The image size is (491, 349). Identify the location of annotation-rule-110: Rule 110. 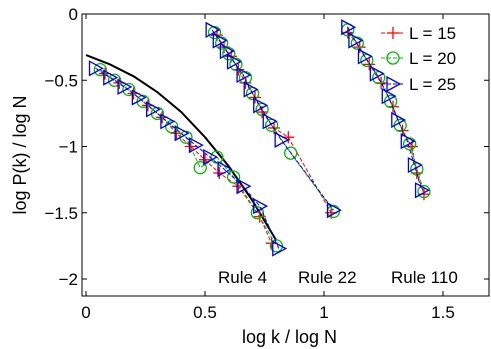
(424, 277).